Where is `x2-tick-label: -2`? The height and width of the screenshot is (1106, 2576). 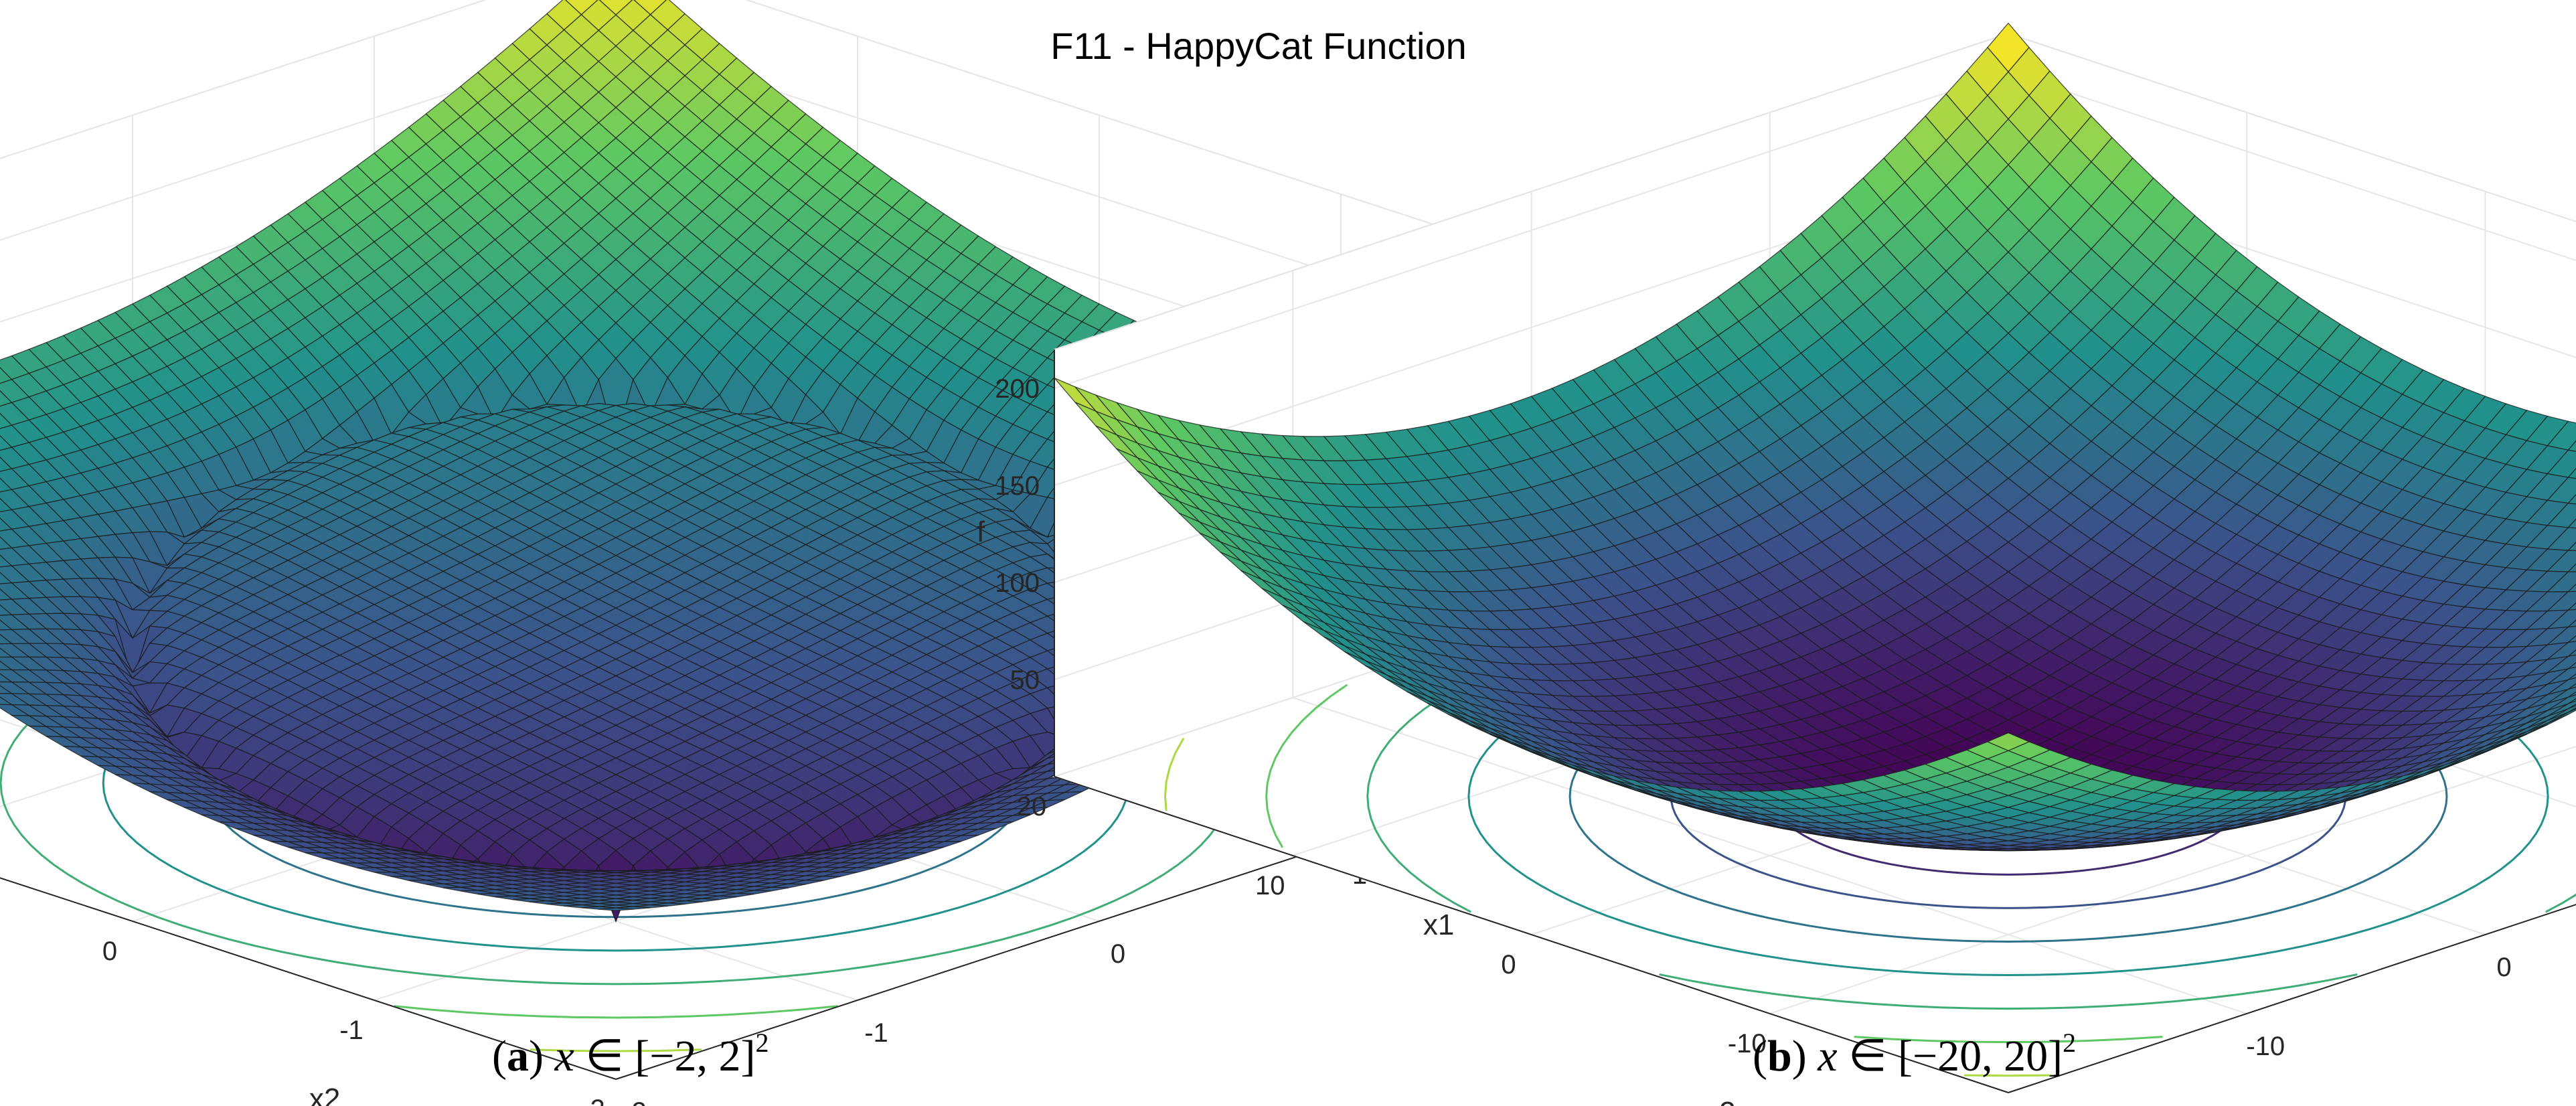
x2-tick-label: -2 is located at coordinates (593, 1100).